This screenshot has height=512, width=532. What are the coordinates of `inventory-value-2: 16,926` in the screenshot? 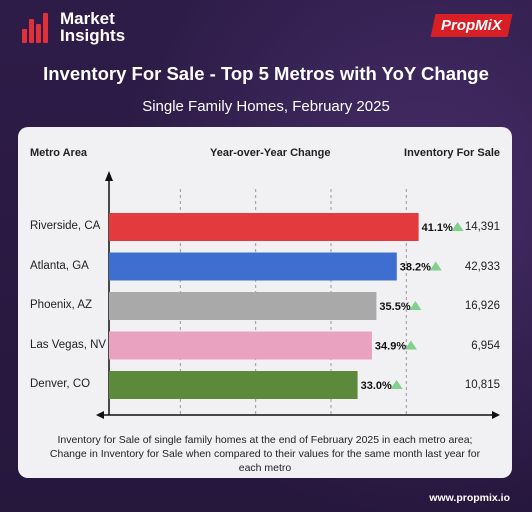 It's located at (482, 306).